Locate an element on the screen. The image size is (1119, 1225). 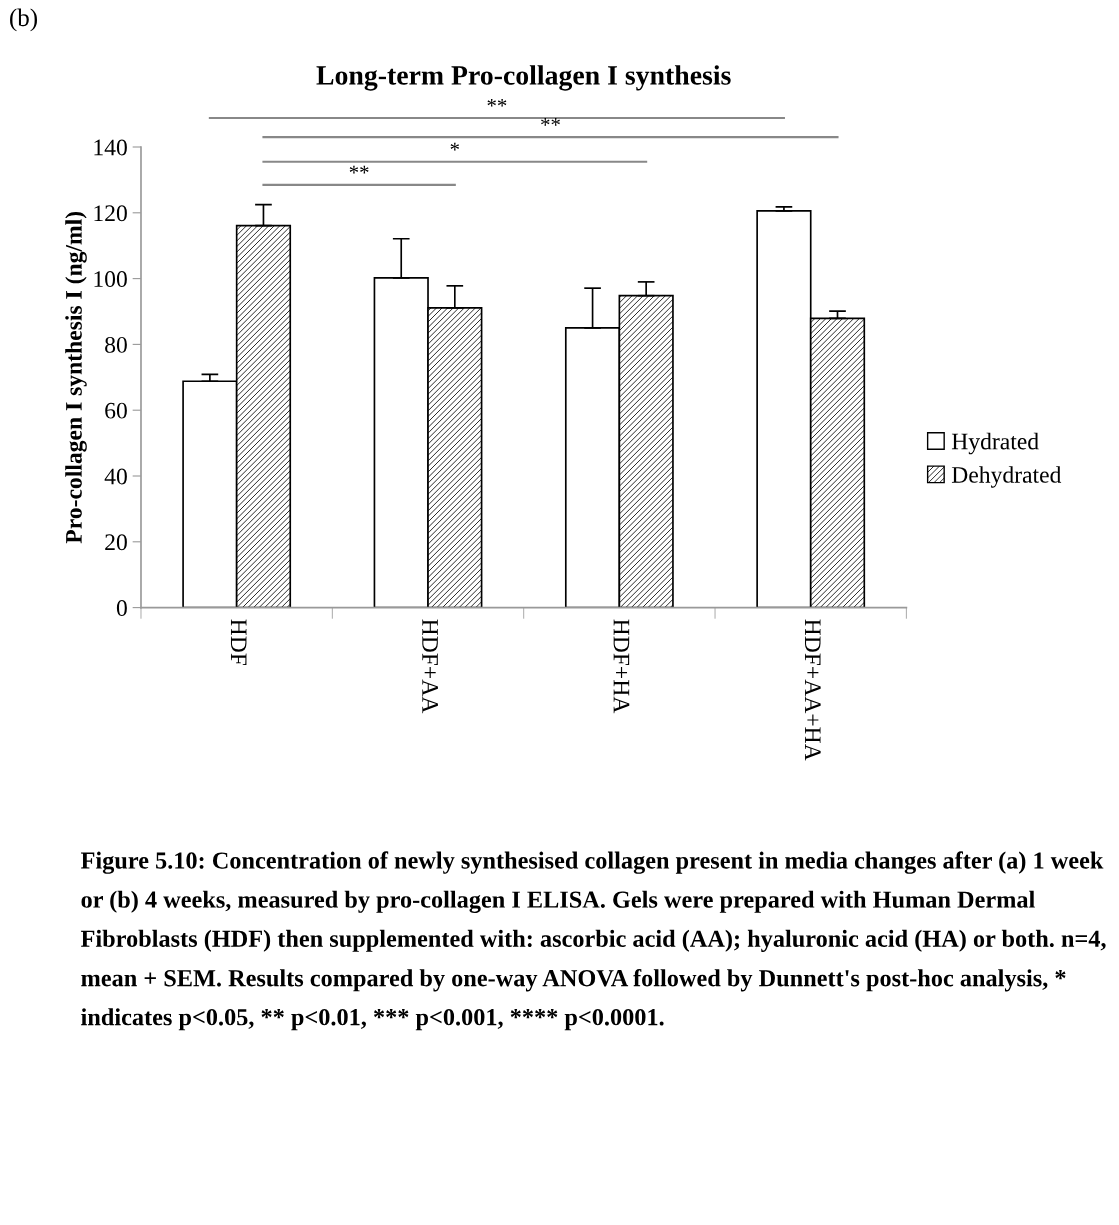
annotation: * is located at coordinates (455, 146).